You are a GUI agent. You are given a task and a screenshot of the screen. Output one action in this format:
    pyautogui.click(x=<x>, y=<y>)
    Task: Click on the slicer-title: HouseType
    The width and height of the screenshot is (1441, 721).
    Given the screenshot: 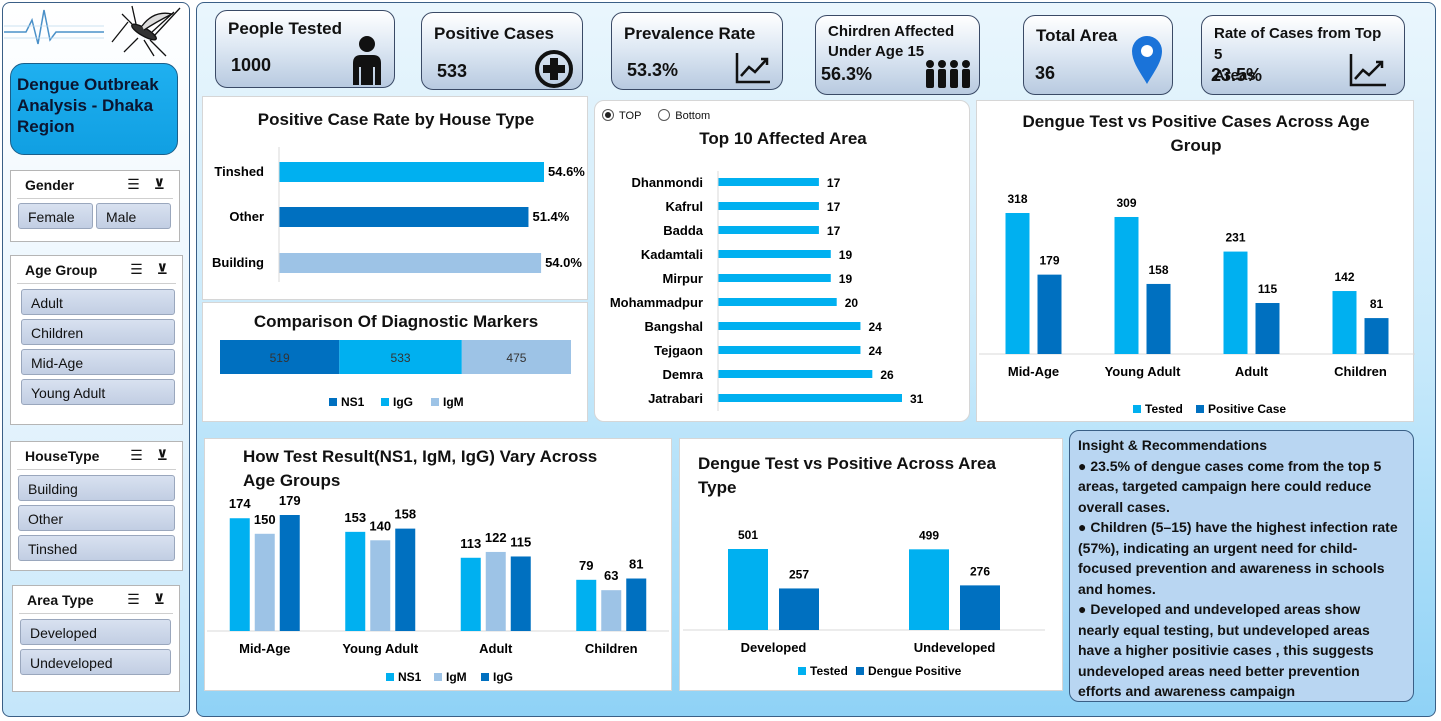 What is the action you would take?
    pyautogui.click(x=62, y=455)
    